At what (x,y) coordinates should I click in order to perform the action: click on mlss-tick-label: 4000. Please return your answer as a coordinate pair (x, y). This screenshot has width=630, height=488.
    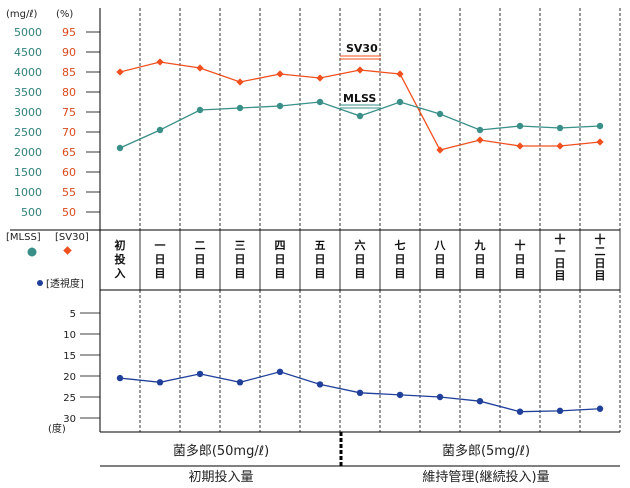
    Looking at the image, I should click on (28, 72).